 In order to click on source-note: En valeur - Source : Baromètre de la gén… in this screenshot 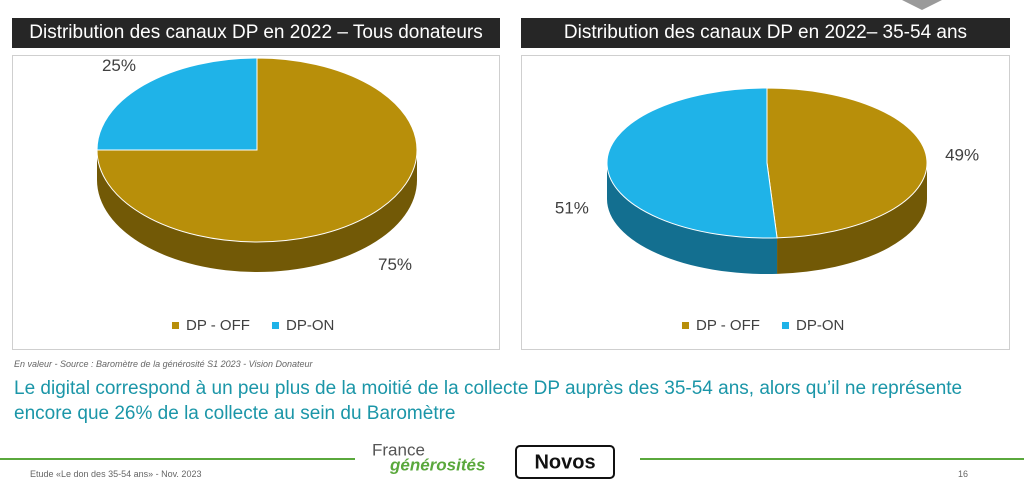, I will do `click(163, 364)`.